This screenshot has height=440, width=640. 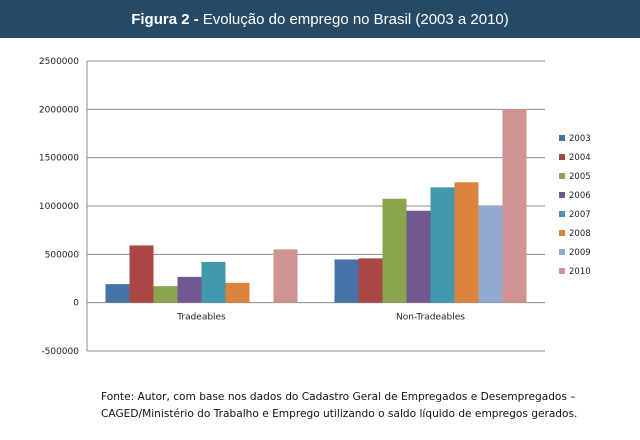 What do you see at coordinates (562, 176) in the screenshot?
I see `legend-swatch-2005` at bounding box center [562, 176].